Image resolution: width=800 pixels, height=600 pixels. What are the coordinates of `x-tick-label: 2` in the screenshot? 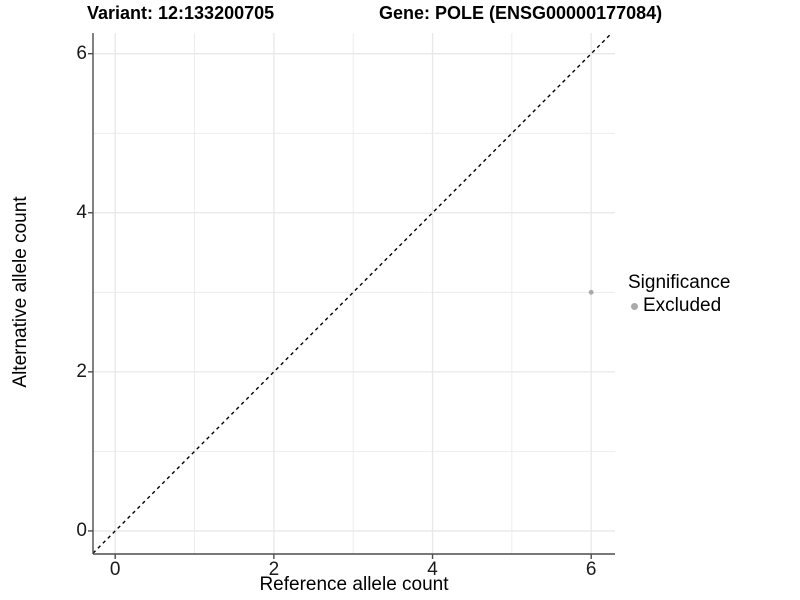 It's located at (274, 569).